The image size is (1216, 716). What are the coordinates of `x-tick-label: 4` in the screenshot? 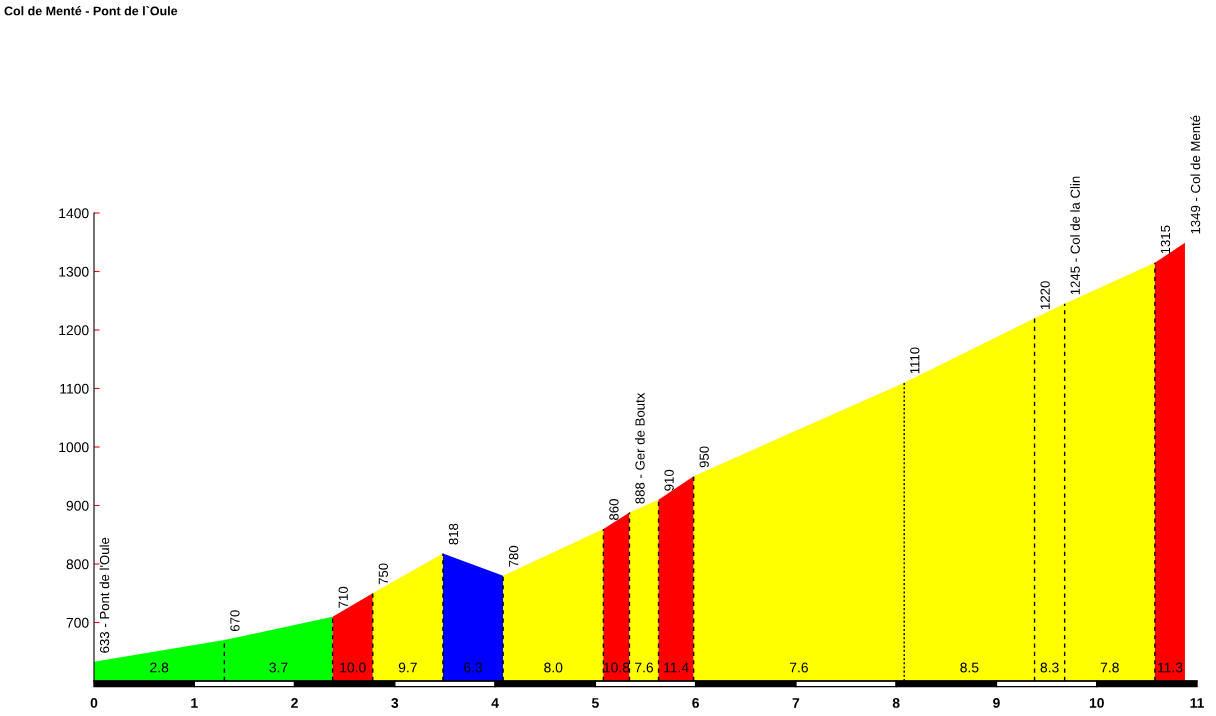 It's located at (495, 703).